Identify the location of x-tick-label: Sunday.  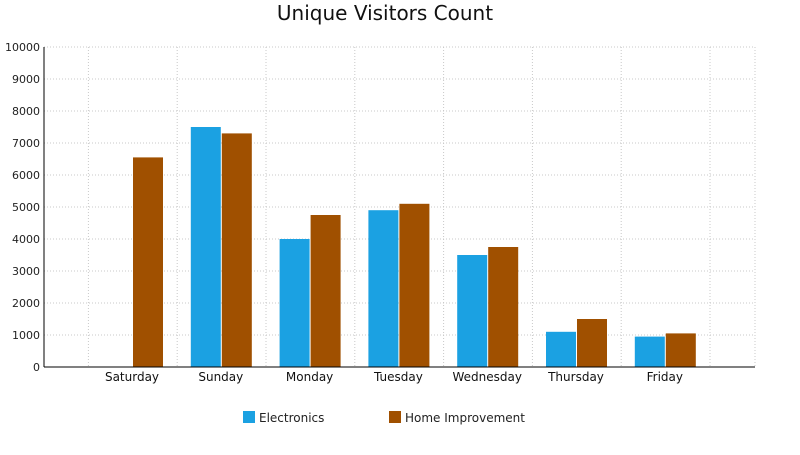
(220, 377).